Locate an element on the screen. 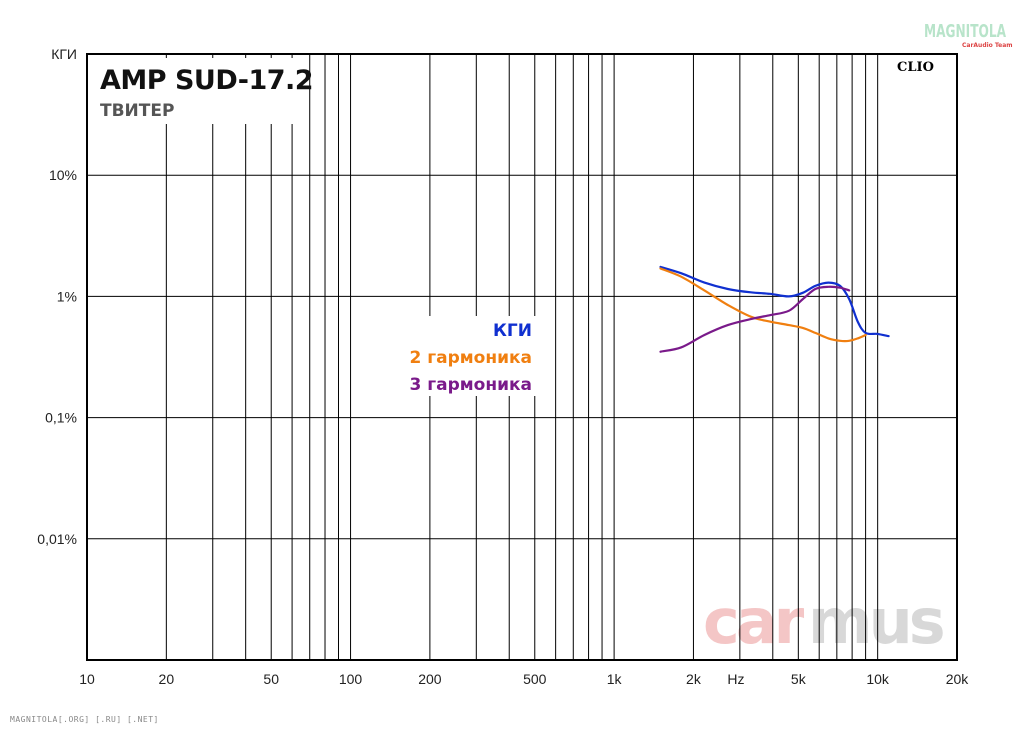 This screenshot has height=730, width=1024. x-tick-label: 2k is located at coordinates (694, 679).